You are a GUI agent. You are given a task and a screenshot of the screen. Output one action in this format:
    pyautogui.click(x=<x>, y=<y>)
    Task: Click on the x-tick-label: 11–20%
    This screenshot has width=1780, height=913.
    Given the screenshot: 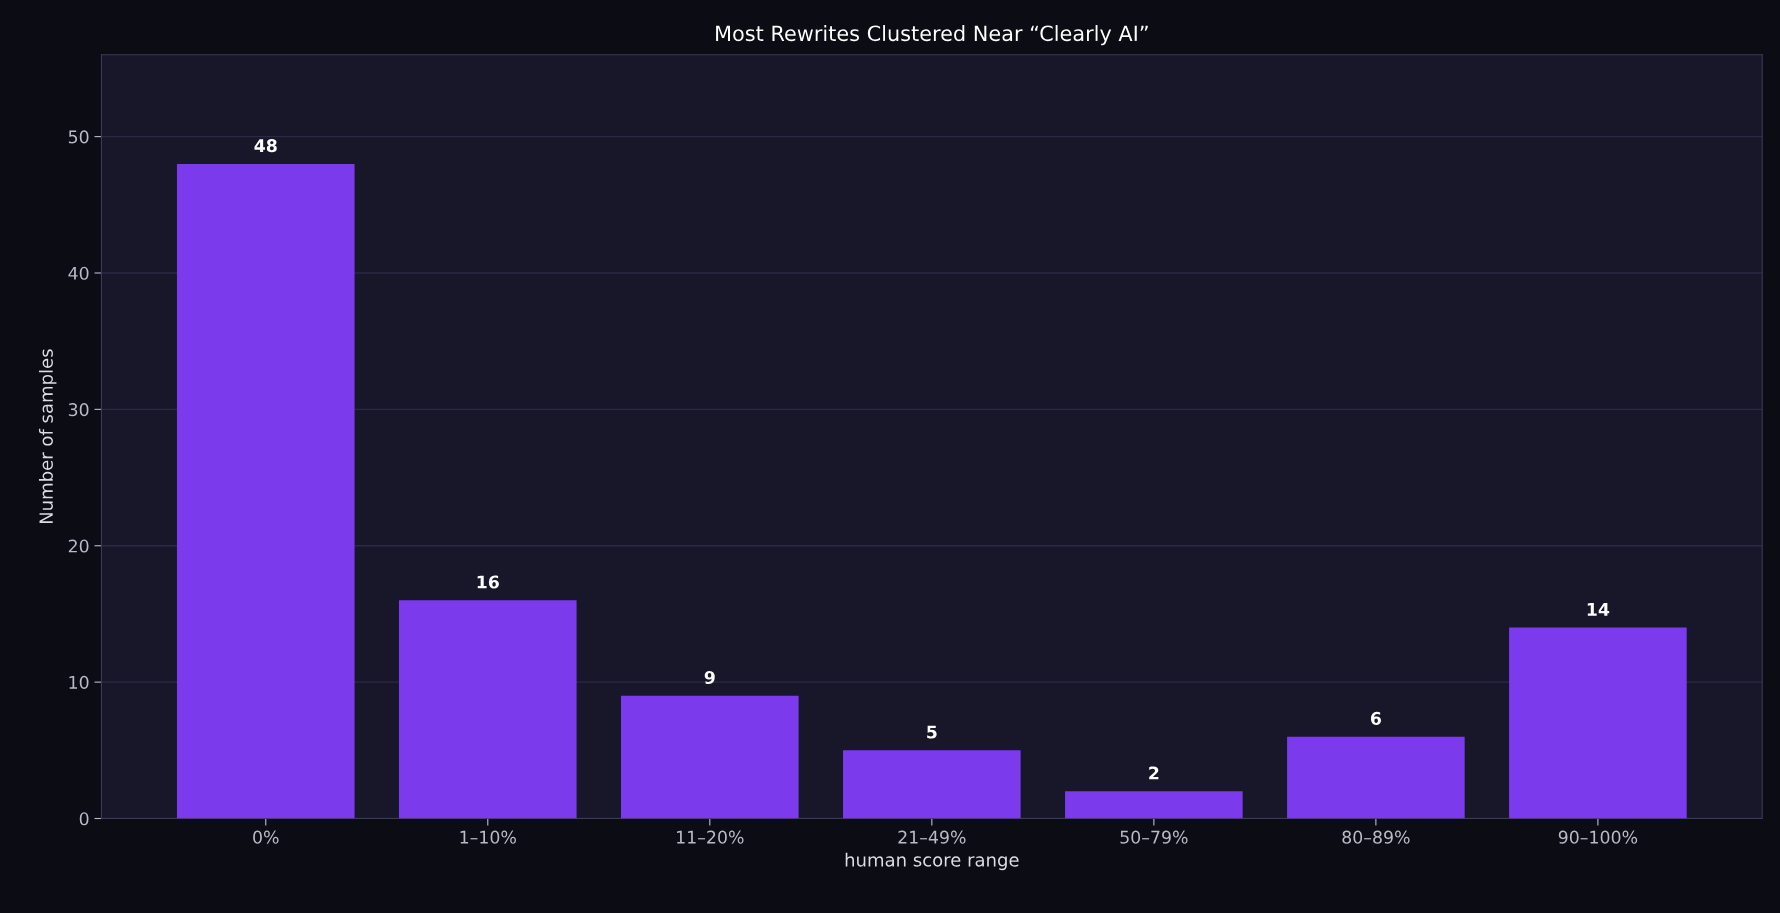 What is the action you would take?
    pyautogui.click(x=710, y=837)
    